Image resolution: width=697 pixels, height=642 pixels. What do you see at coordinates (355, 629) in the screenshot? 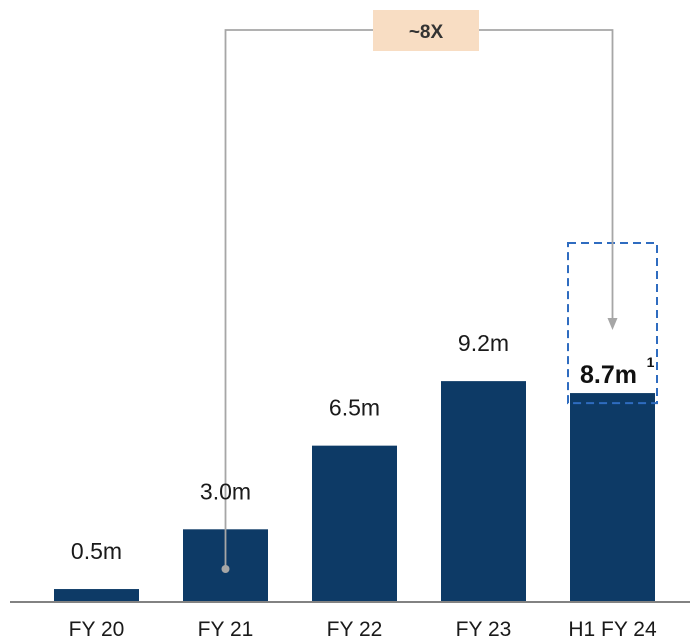
I see `x-tick-label: FY 22` at bounding box center [355, 629].